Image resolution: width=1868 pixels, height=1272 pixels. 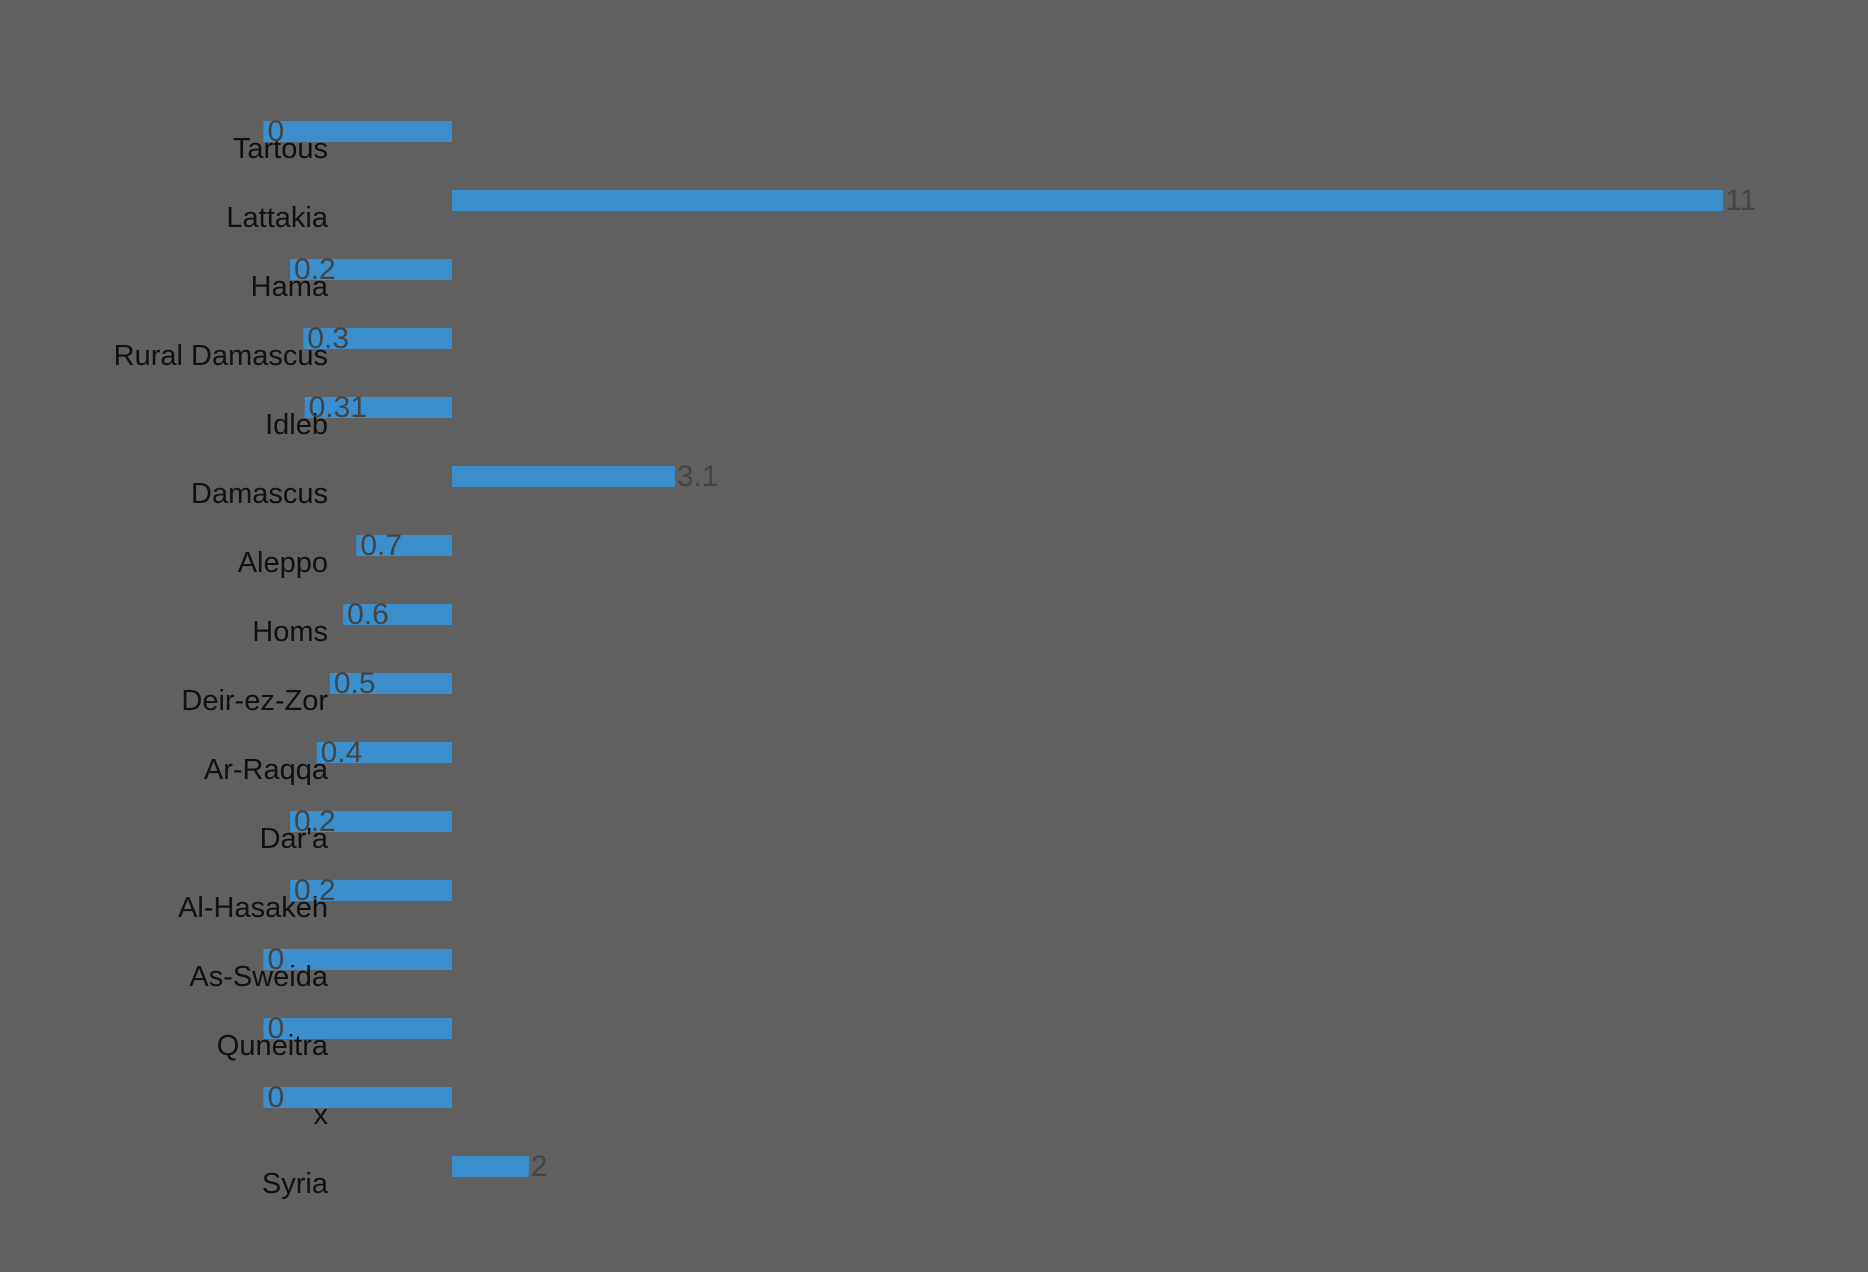 What do you see at coordinates (342, 752) in the screenshot?
I see `value-label: 0.4` at bounding box center [342, 752].